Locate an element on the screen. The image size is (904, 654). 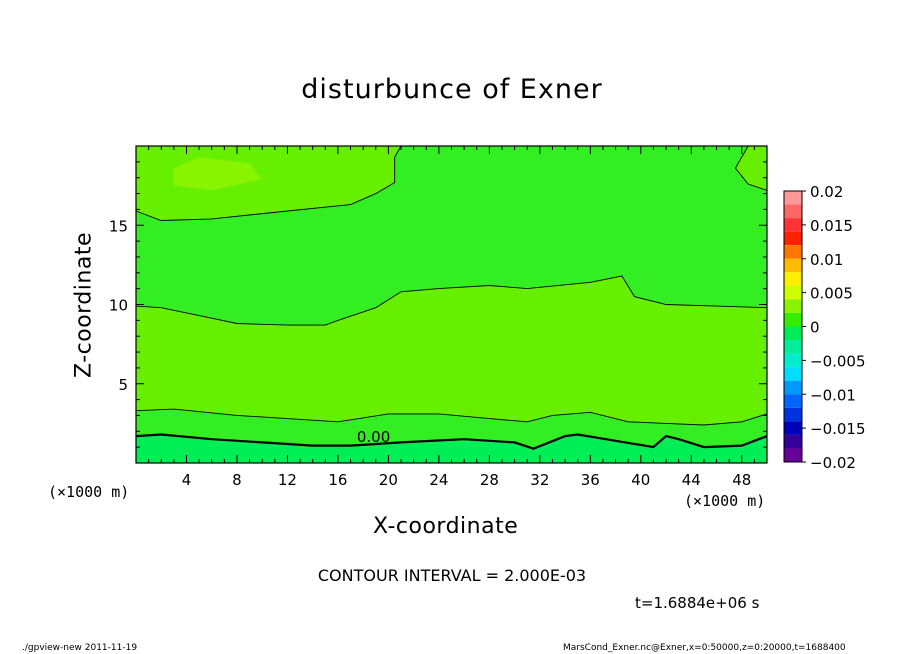
top-right-region is located at coordinates (751, 168).